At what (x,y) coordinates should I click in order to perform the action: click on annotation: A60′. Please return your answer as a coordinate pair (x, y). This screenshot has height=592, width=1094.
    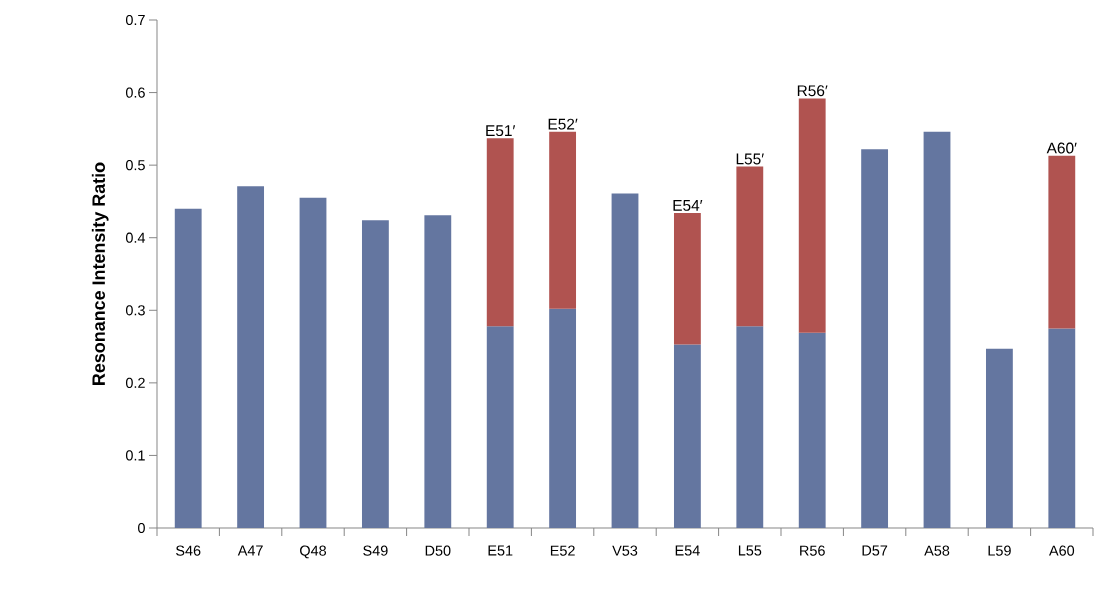
    Looking at the image, I should click on (1061, 148).